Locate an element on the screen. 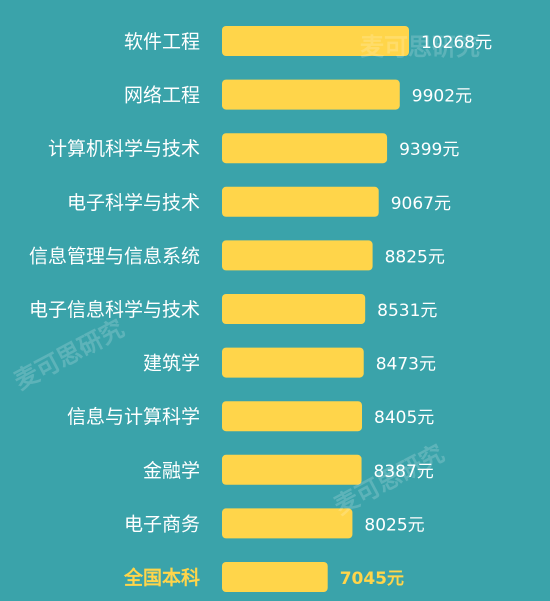  watermark-top: 麦可思研究 is located at coordinates (420, 47).